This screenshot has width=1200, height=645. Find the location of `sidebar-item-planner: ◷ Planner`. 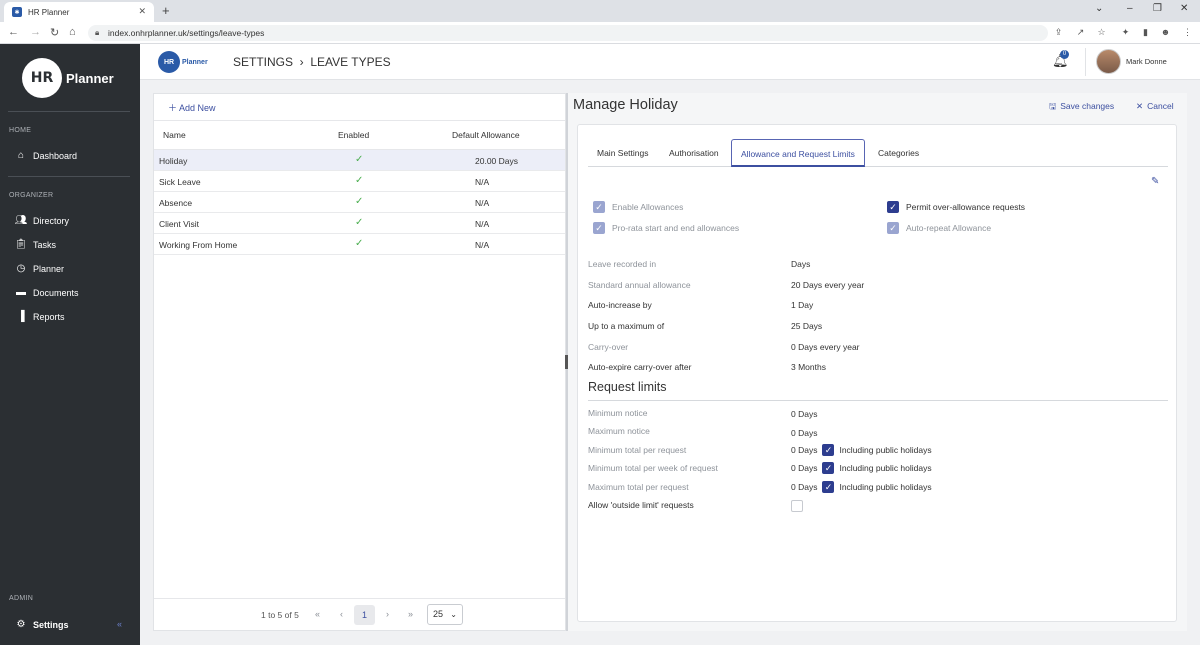

sidebar-item-planner: ◷ Planner is located at coordinates (39, 268).